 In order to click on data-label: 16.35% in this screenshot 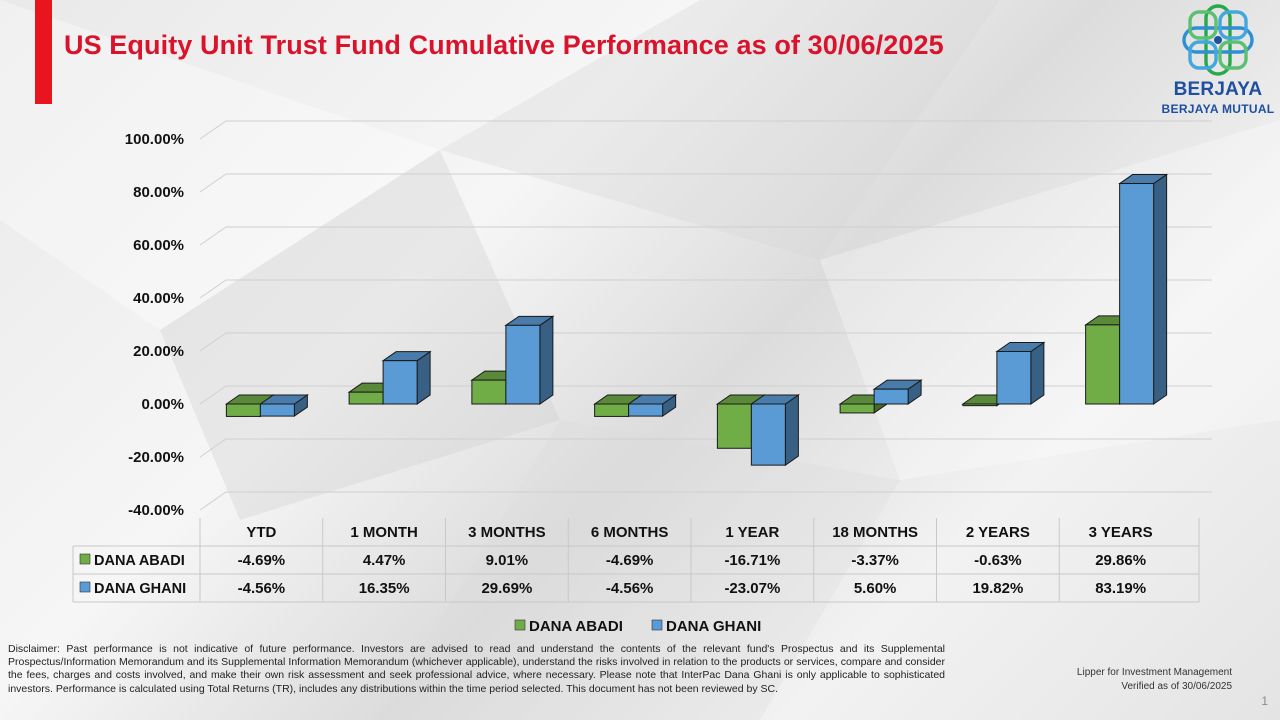, I will do `click(384, 588)`.